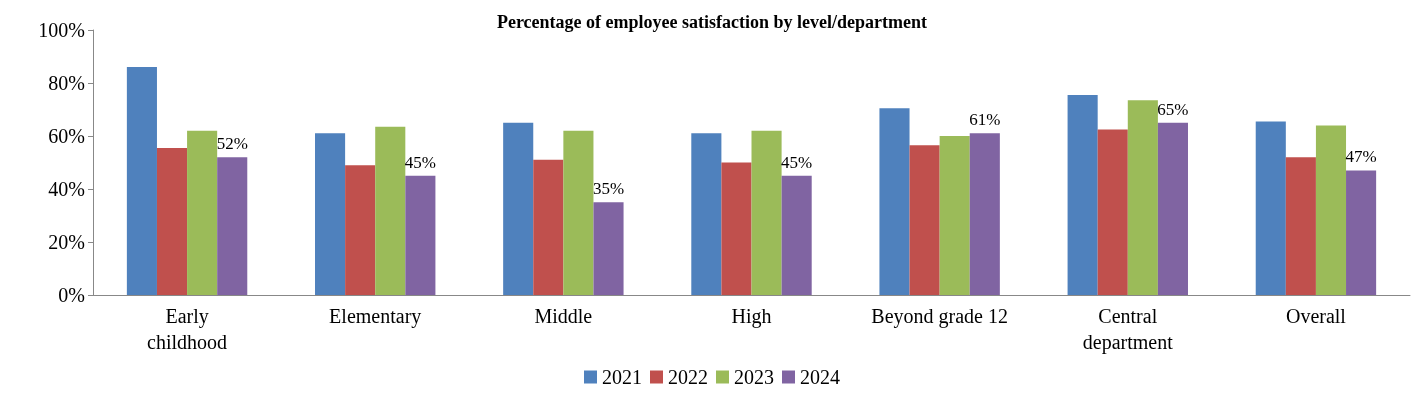  What do you see at coordinates (1316, 316) in the screenshot?
I see `x-tick-label: Overall` at bounding box center [1316, 316].